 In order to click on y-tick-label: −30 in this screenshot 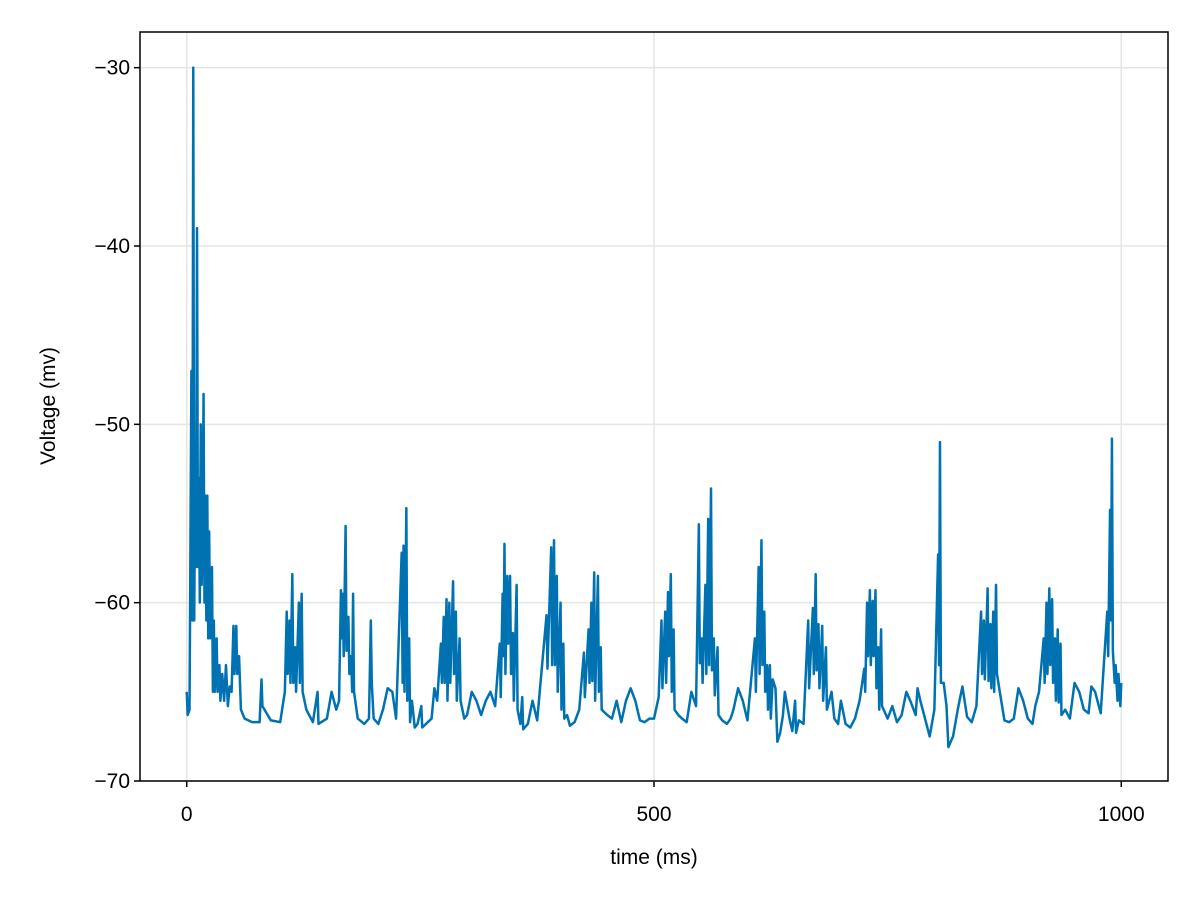, I will do `click(112, 68)`.